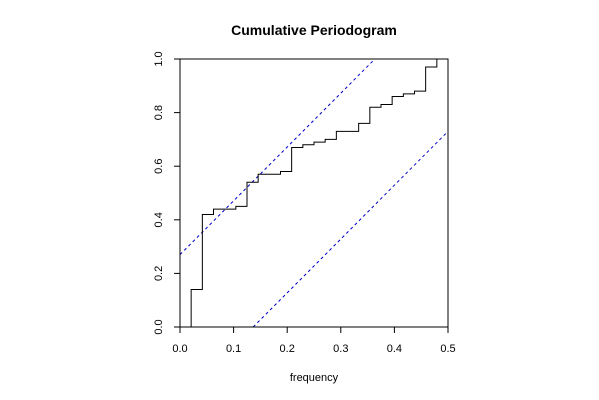 The height and width of the screenshot is (400, 599). What do you see at coordinates (159, 219) in the screenshot?
I see `y-tick-label: 0.4` at bounding box center [159, 219].